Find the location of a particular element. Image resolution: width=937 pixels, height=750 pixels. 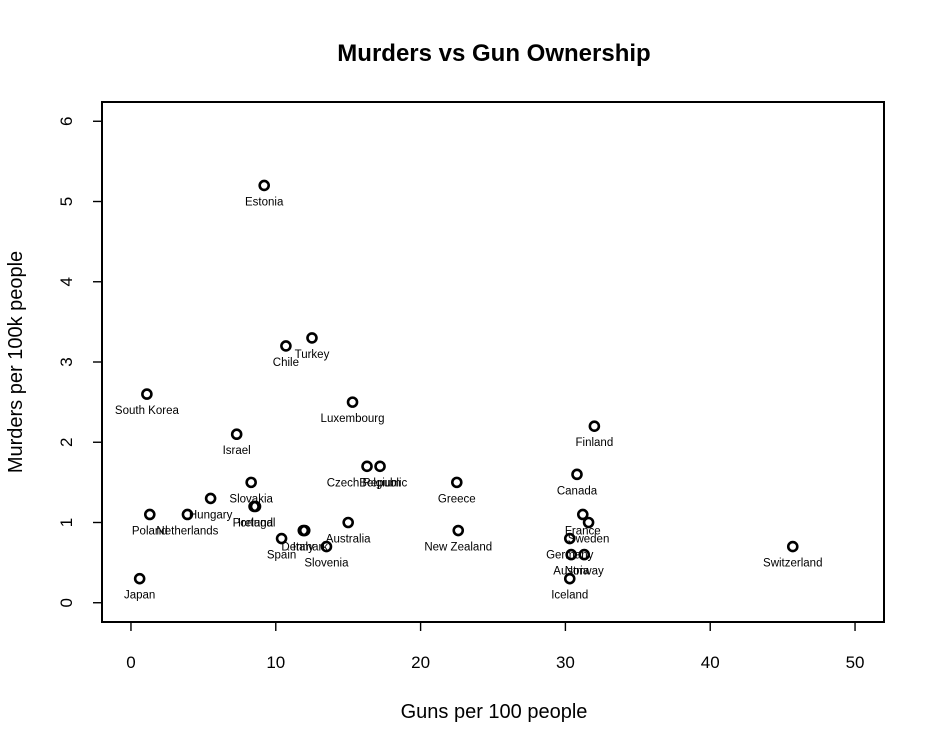

point-label: Austria is located at coordinates (571, 572).